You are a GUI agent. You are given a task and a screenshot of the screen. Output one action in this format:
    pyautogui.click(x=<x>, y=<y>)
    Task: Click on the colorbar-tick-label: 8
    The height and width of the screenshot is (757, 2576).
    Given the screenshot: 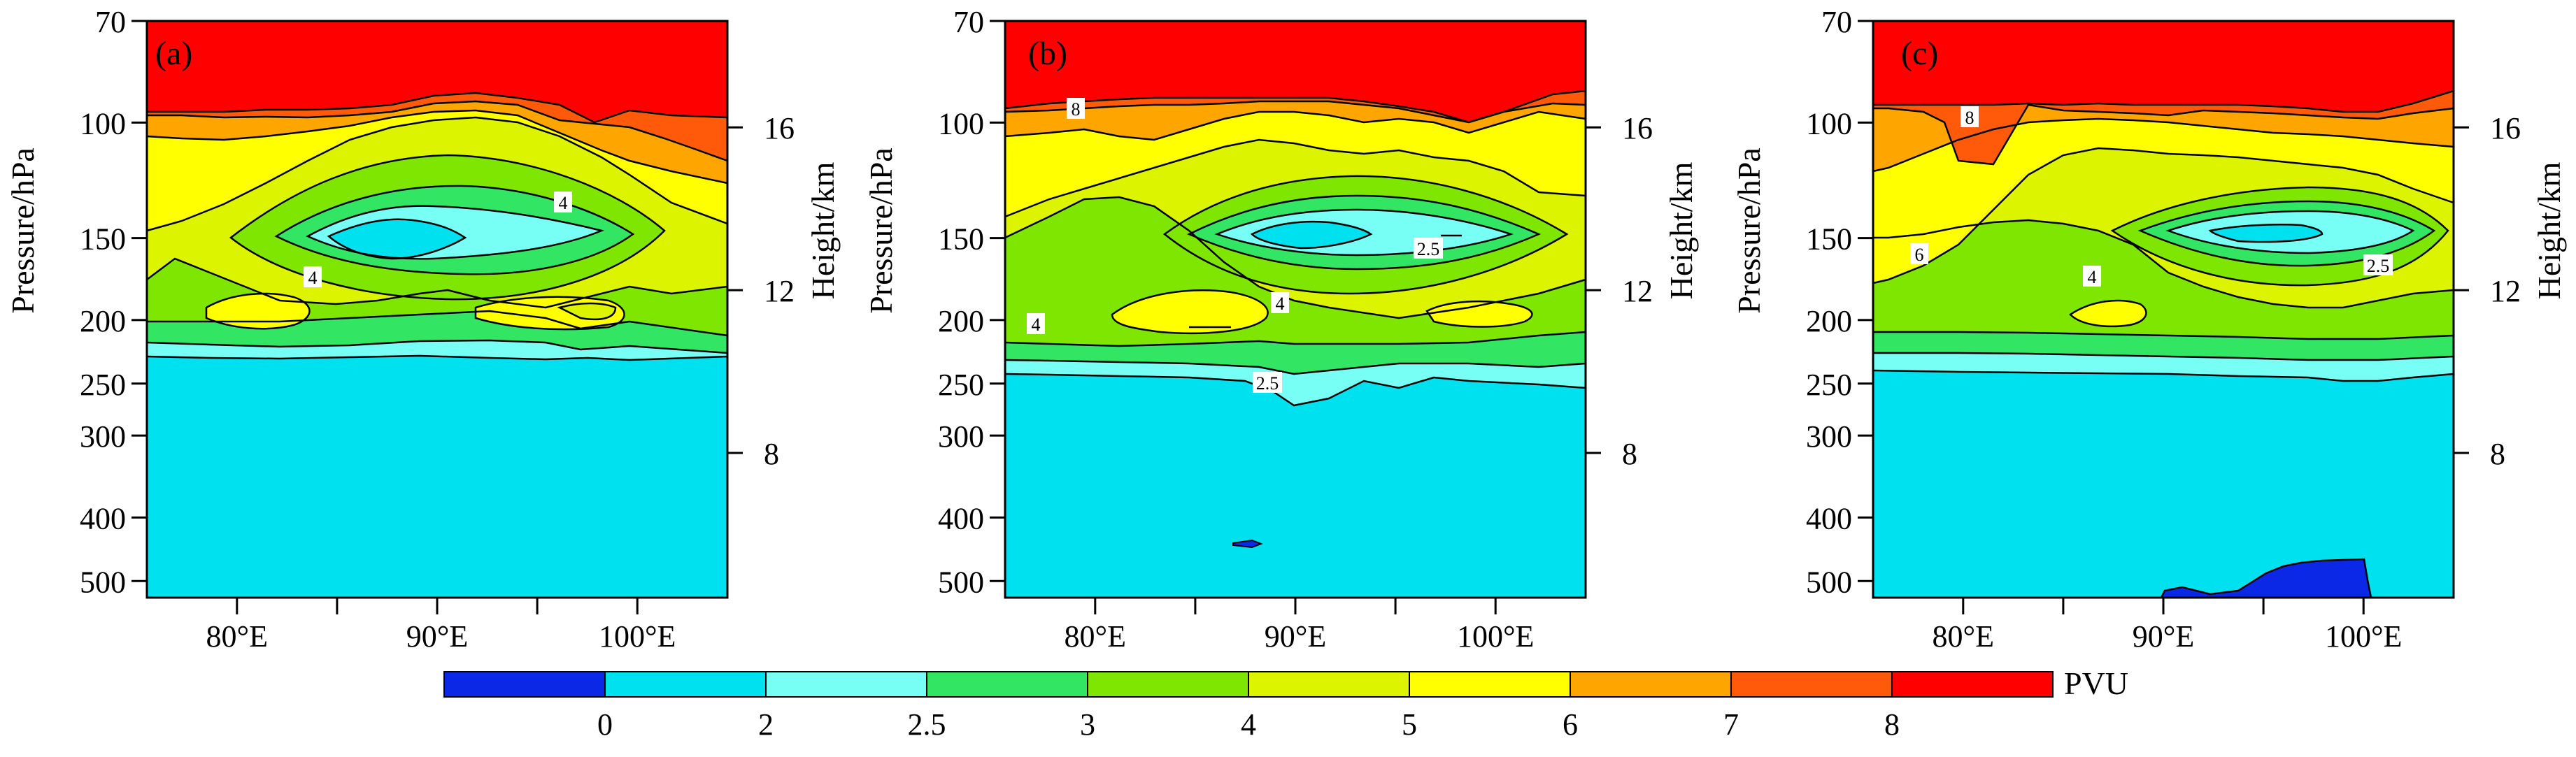 What is the action you would take?
    pyautogui.click(x=1892, y=724)
    